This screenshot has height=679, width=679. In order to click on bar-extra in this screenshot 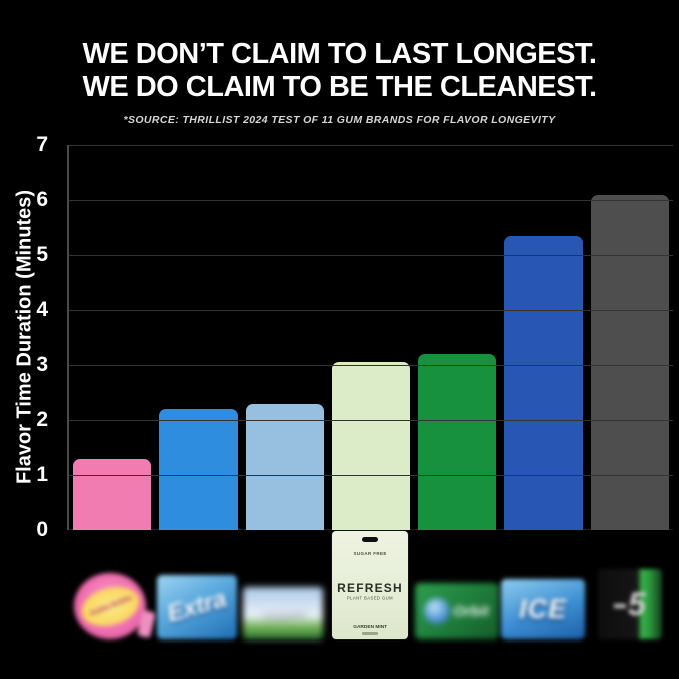, I will do `click(198, 469)`.